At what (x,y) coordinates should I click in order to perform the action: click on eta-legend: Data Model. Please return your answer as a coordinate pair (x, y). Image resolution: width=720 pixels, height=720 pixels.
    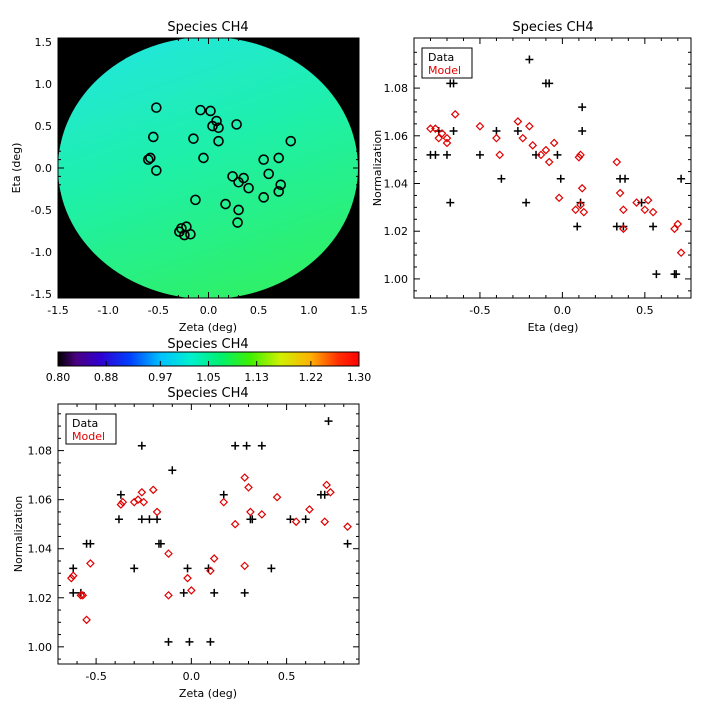
    Looking at the image, I should click on (447, 63).